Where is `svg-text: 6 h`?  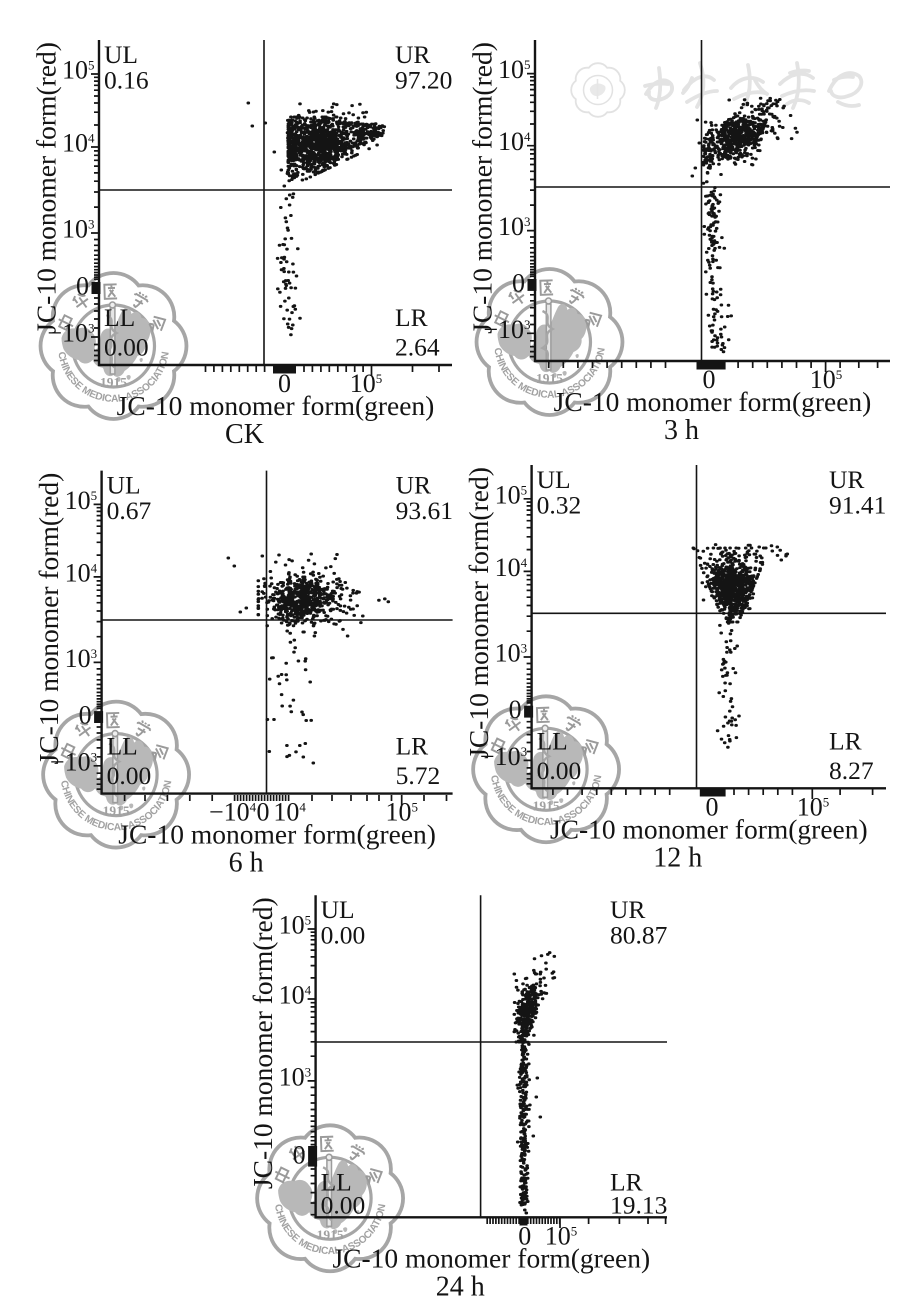 svg-text: 6 h is located at coordinates (246, 863).